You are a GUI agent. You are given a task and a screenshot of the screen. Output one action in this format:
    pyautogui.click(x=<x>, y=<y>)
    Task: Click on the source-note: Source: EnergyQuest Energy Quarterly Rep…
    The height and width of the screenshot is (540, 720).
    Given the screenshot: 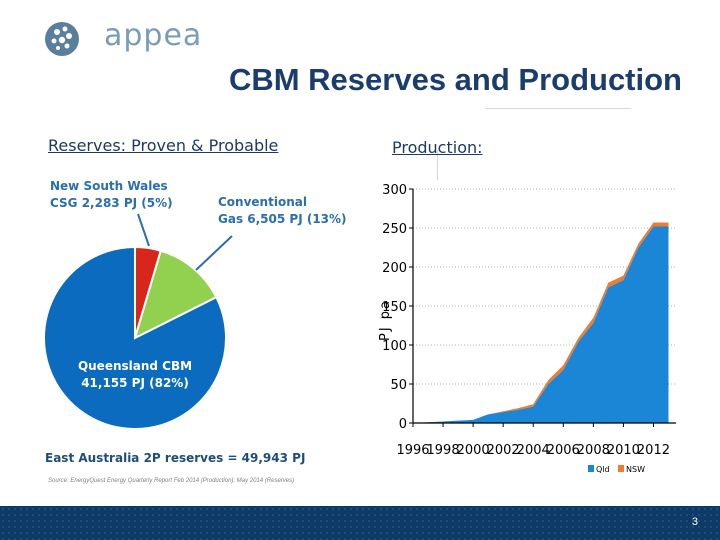 What is the action you would take?
    pyautogui.click(x=171, y=481)
    